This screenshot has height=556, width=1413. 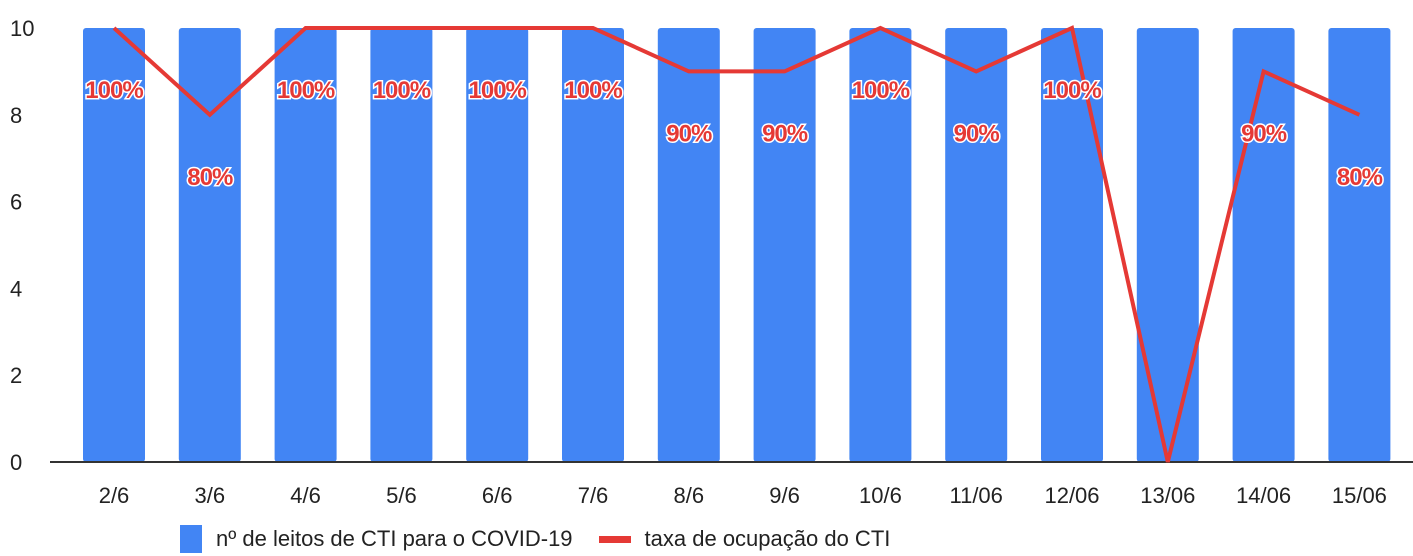 I want to click on bar-5/6, so click(x=401, y=245).